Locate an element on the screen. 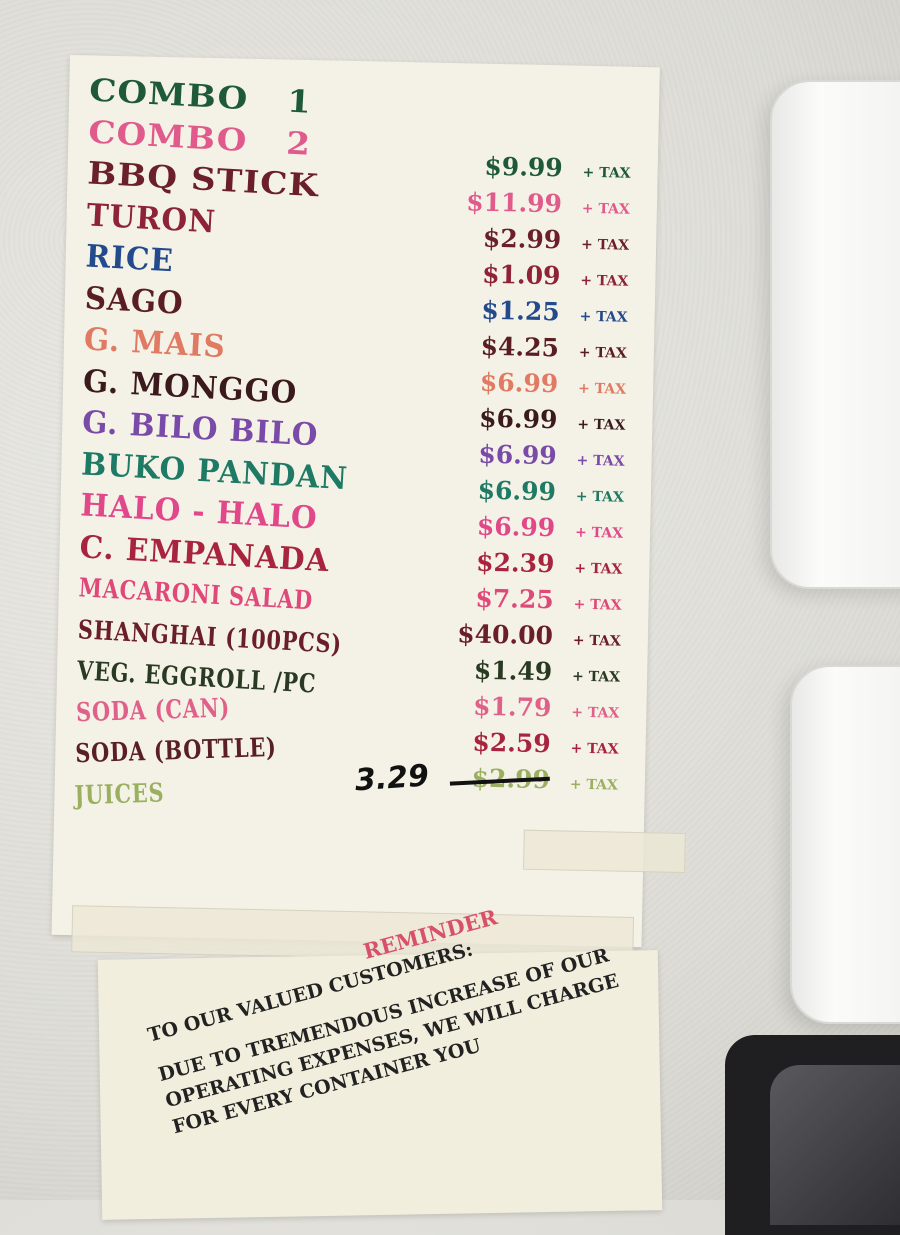 This screenshot has height=1235, width=900. price: $9.99 is located at coordinates (524, 167).